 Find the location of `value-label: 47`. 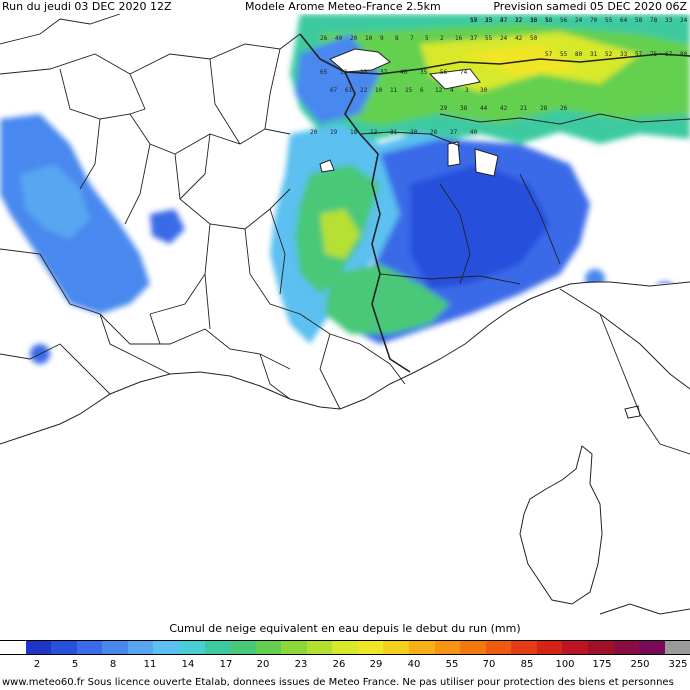

value-label: 47 is located at coordinates (504, 20).